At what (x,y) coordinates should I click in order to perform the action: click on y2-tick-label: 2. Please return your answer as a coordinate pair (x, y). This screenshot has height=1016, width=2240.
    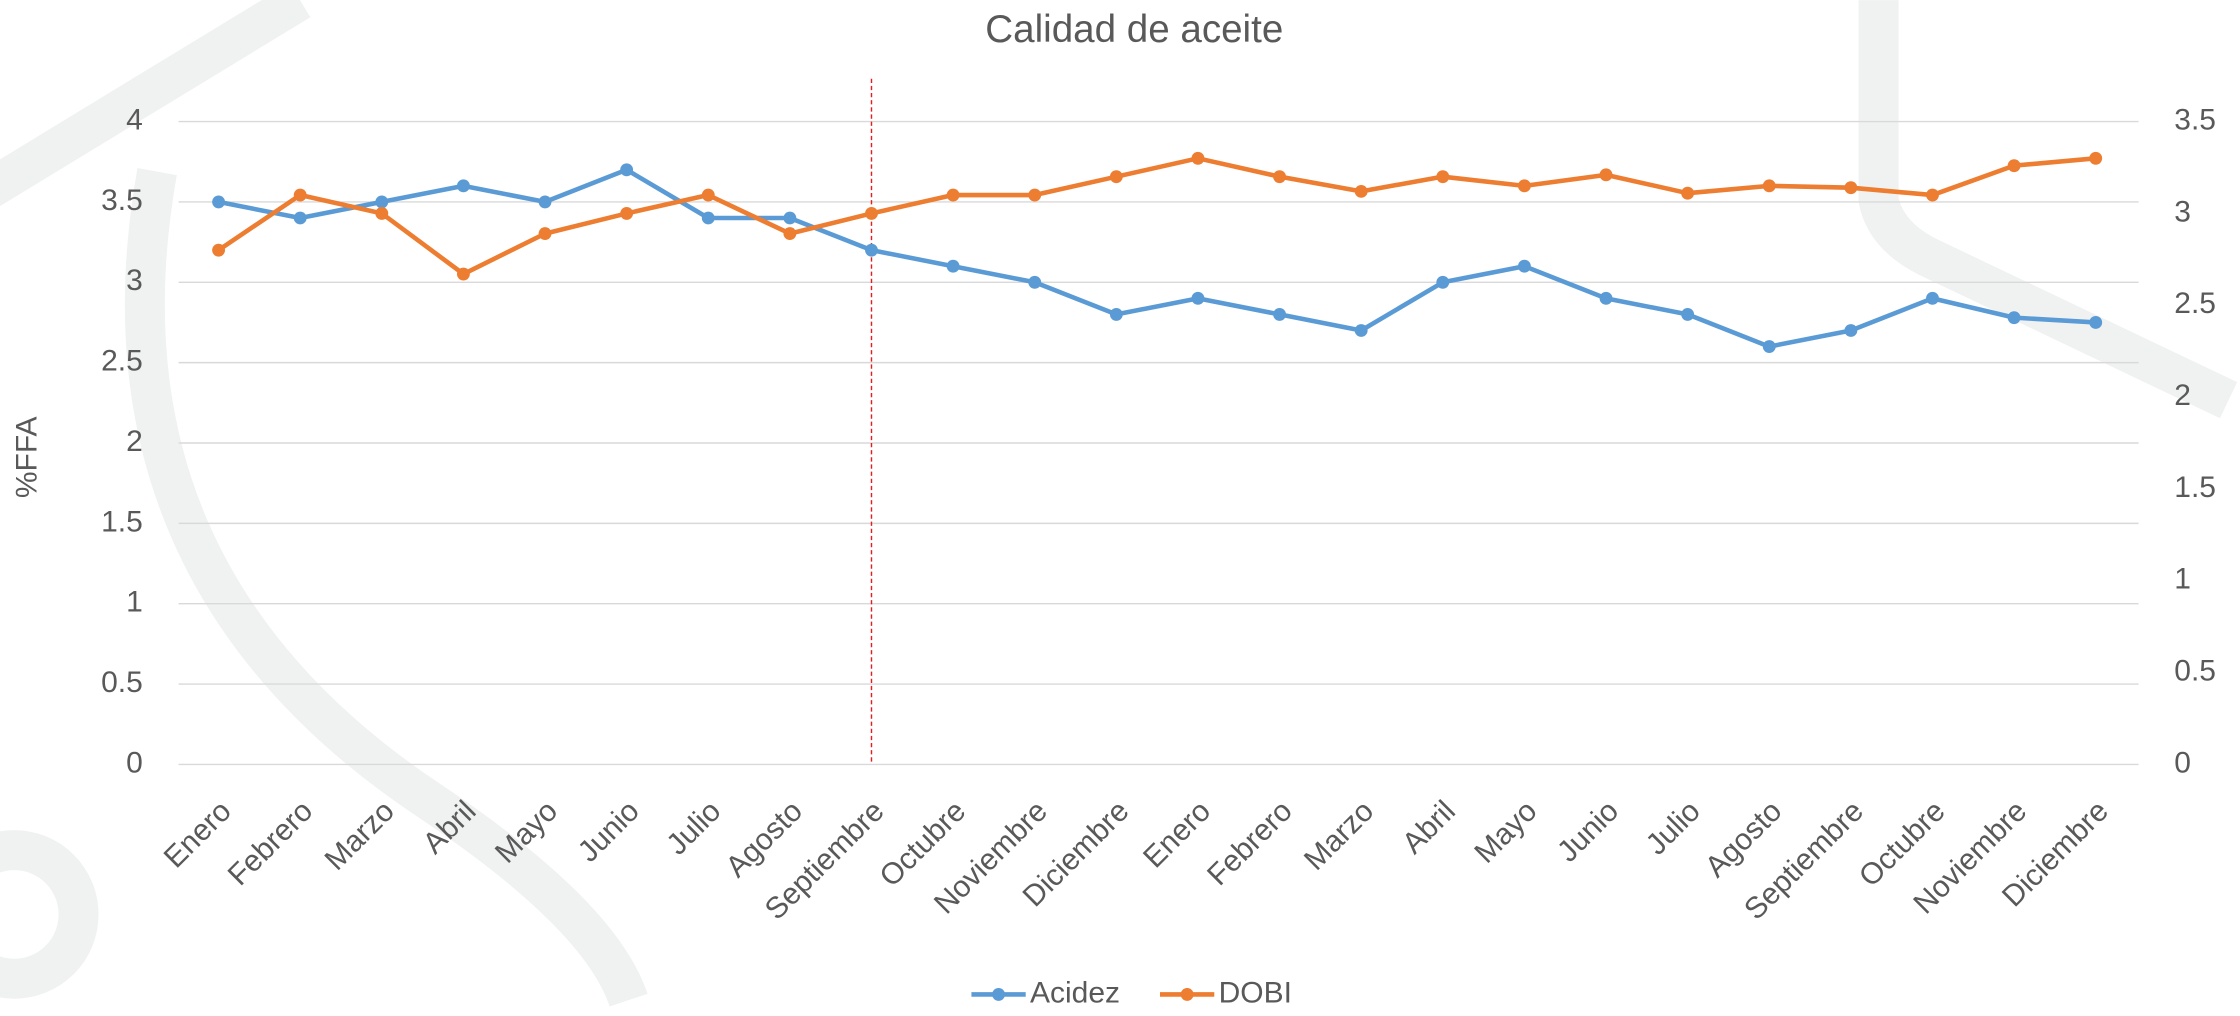
    Looking at the image, I should click on (2182, 395).